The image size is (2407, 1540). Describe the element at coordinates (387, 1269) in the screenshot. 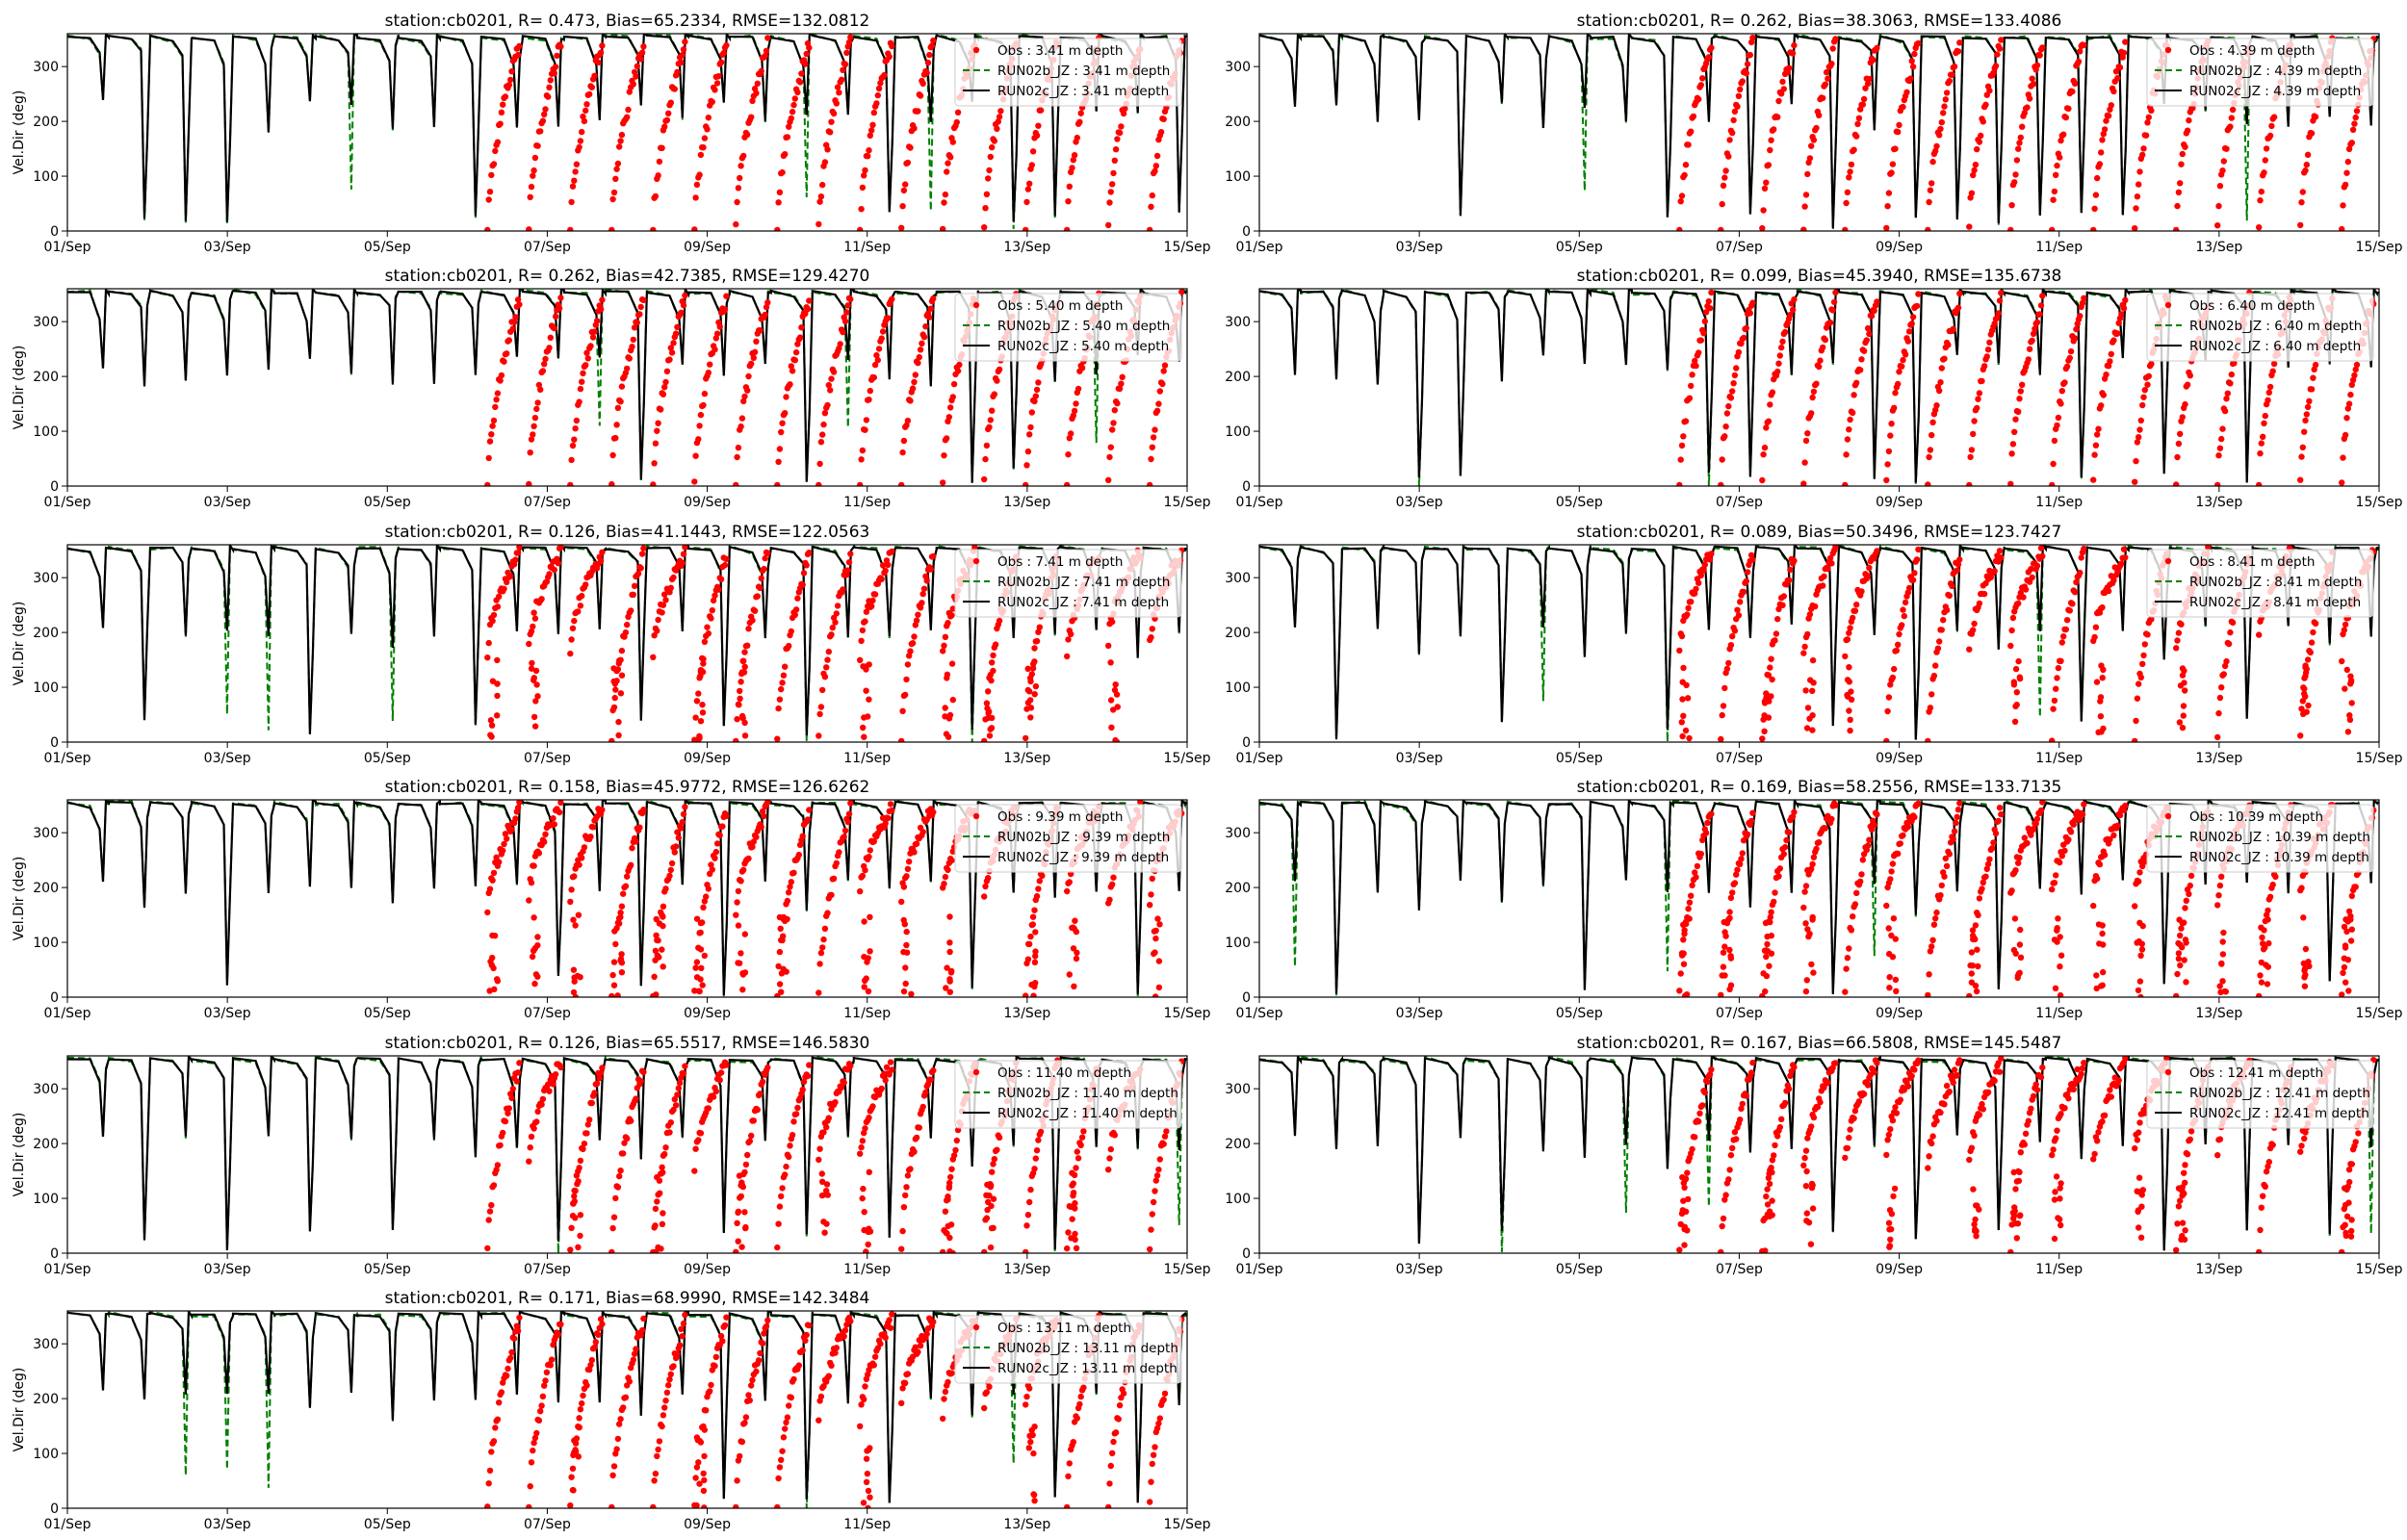

I see `x-tick-label: 05/Sep` at that location.